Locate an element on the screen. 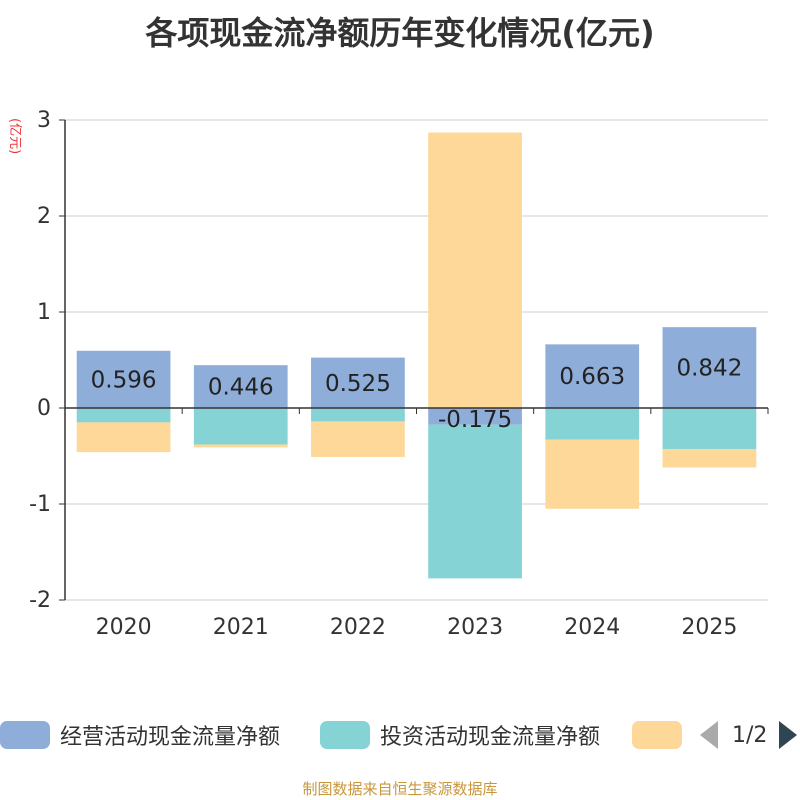 The image size is (800, 800). legend-item-operating: 经营活动现金流量净额 is located at coordinates (140, 735).